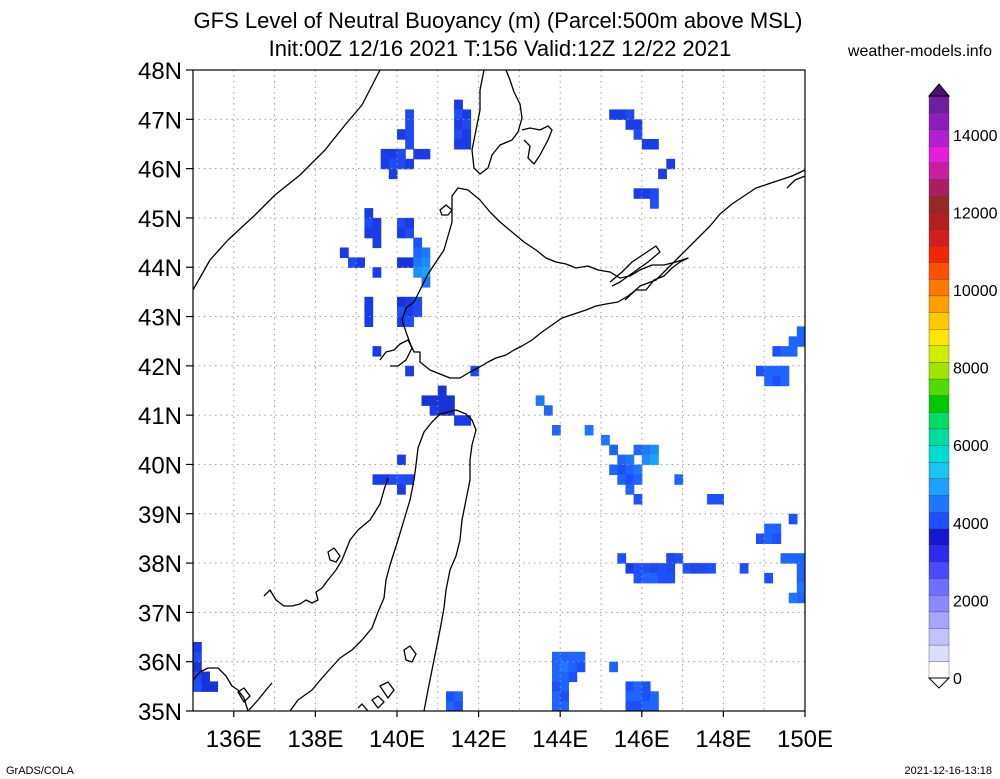  What do you see at coordinates (160, 416) in the screenshot?
I see `lat-tick-label: 41N` at bounding box center [160, 416].